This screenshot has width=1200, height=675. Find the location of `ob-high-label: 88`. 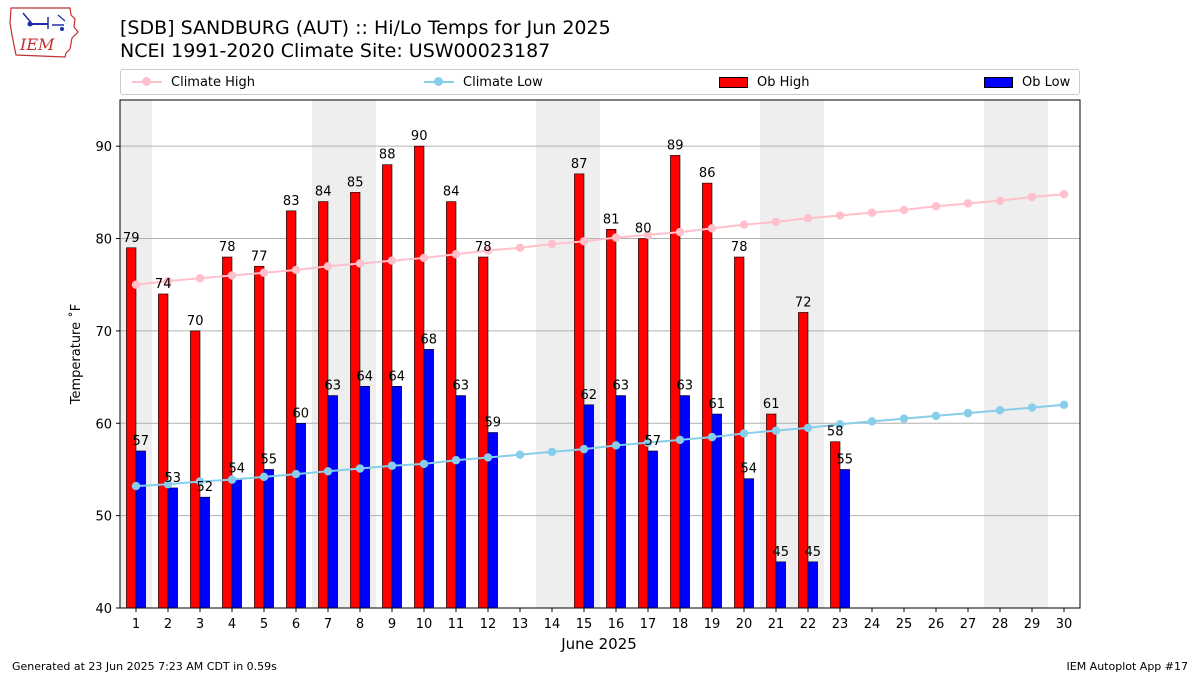

ob-high-label: 88 is located at coordinates (387, 155).